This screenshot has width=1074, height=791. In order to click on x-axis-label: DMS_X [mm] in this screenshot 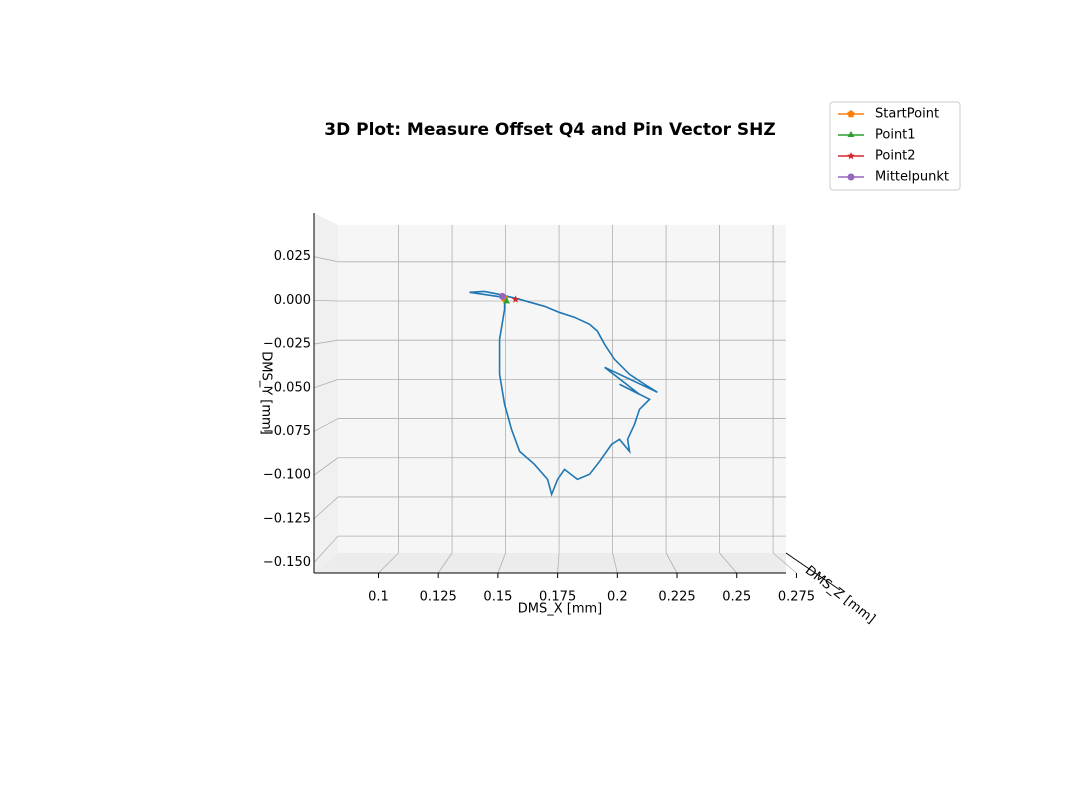, I will do `click(560, 609)`.